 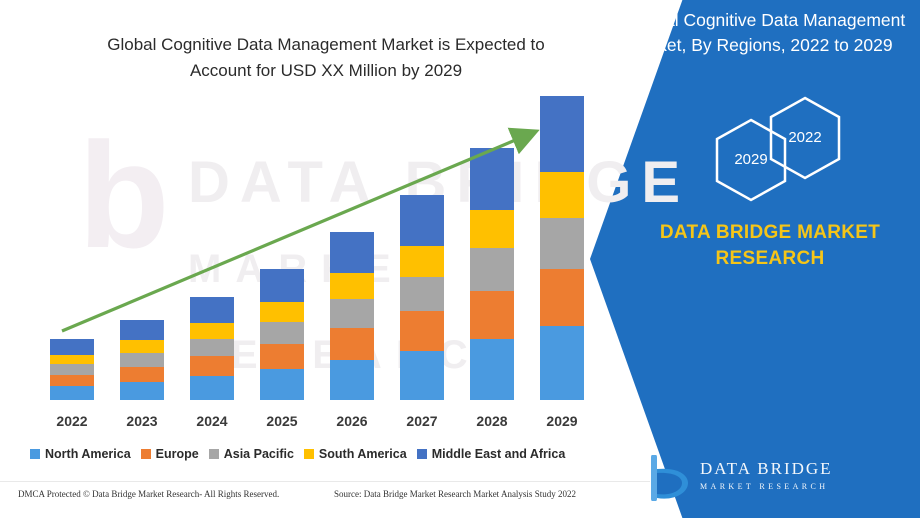 I want to click on bar-2027, so click(x=422, y=297).